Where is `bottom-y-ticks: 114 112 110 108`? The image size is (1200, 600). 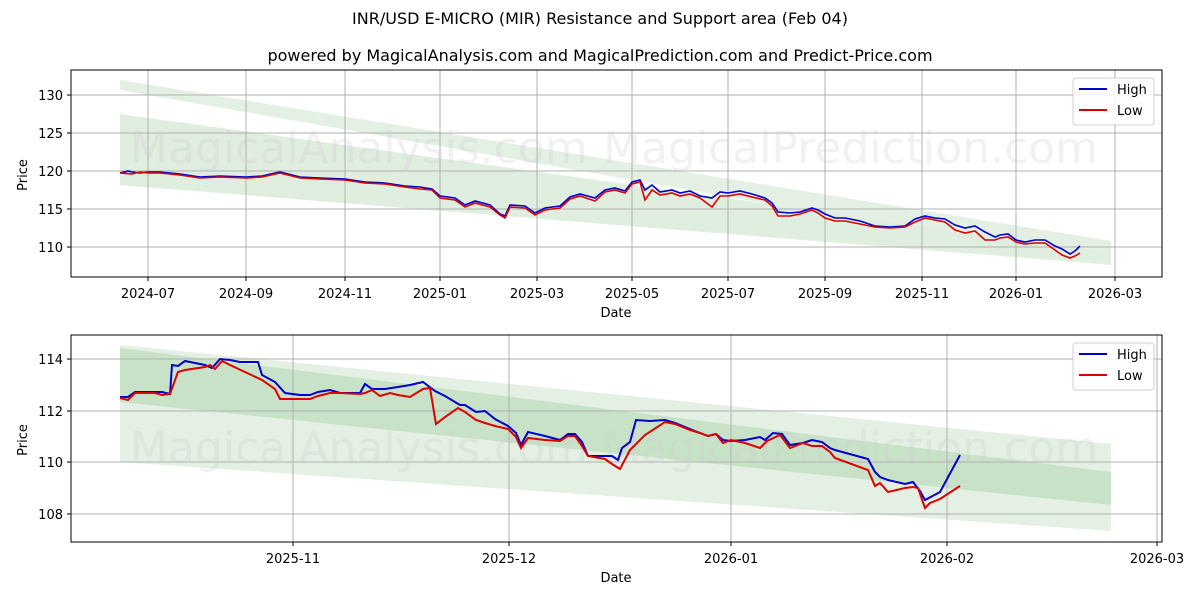 bottom-y-ticks: 114 112 110 108 is located at coordinates (54, 438).